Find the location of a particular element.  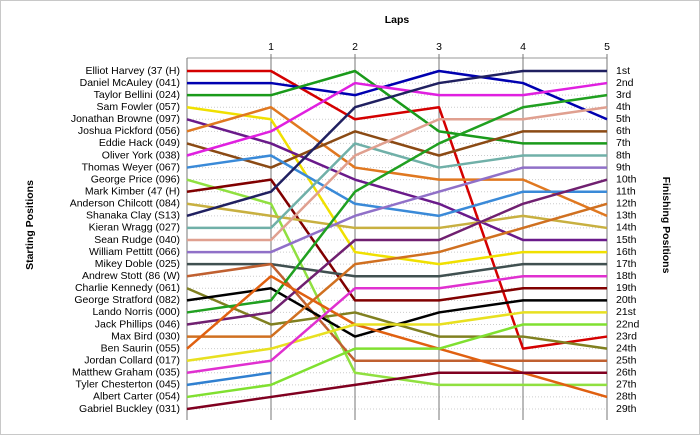

x-tick-label: 4 is located at coordinates (523, 47).